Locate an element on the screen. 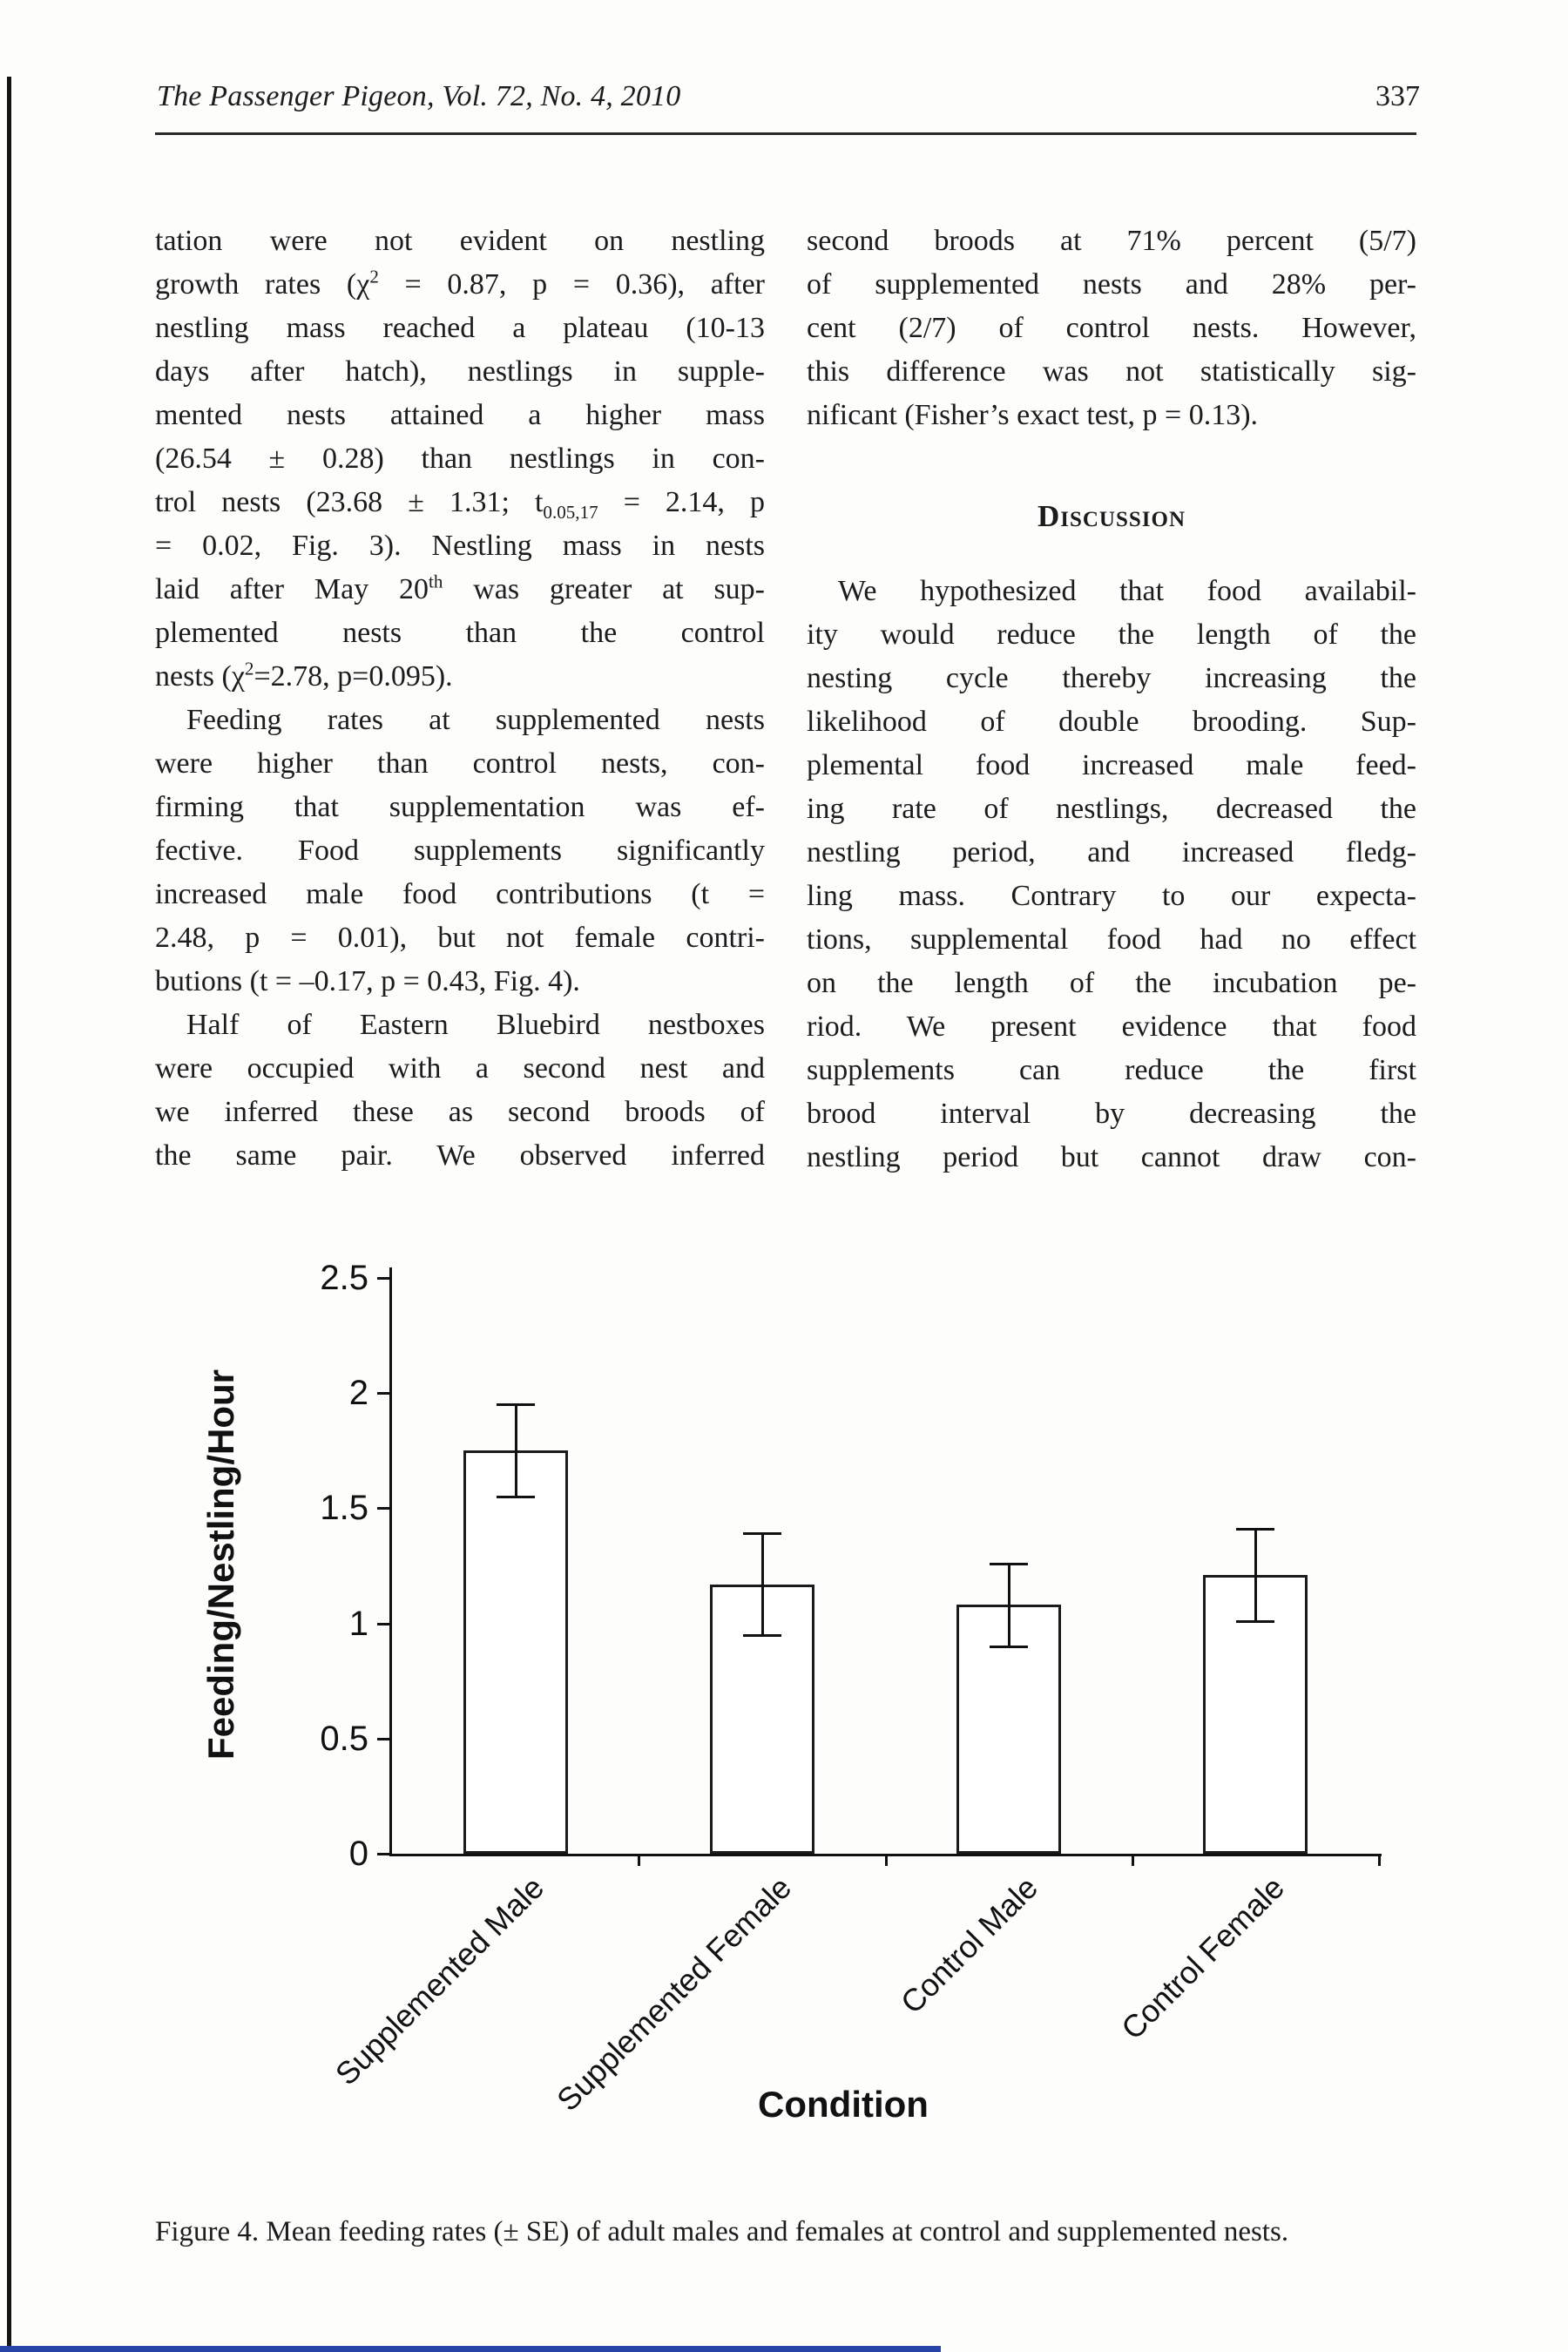  body-text-line: nesting cycle thereby increasing the is located at coordinates (1112, 678).